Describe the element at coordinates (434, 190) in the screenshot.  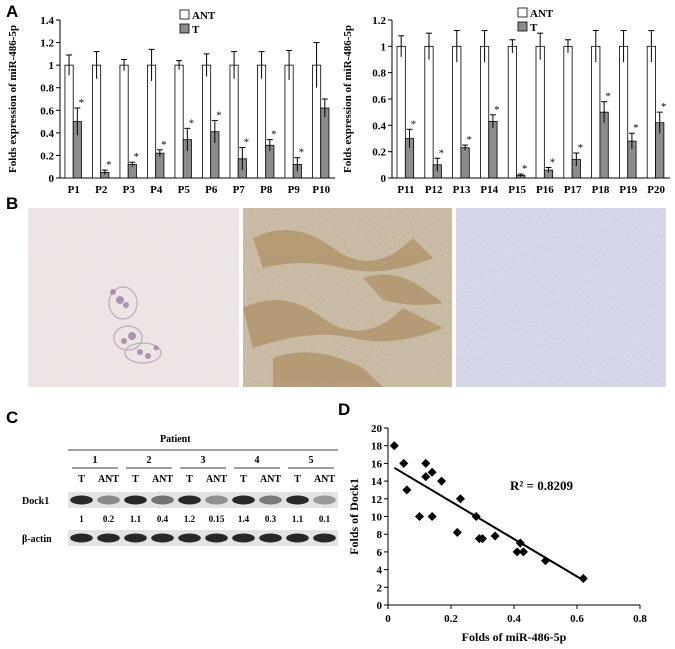
I see `x-tick-label: P12` at that location.